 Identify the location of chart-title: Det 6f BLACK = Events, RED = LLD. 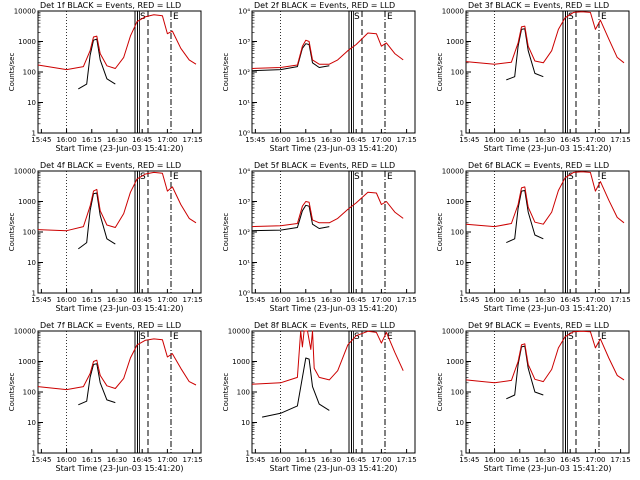
(538, 165).